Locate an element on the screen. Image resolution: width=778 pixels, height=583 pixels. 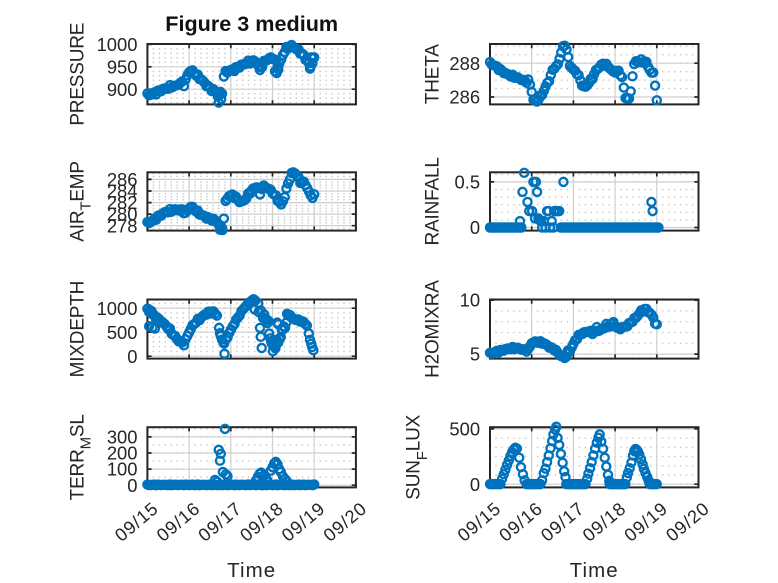
svg-text: 288 is located at coordinates (464, 63).